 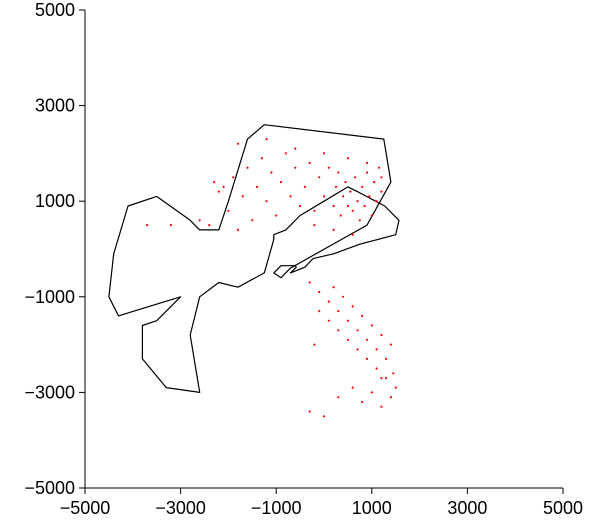 What do you see at coordinates (55, 10) in the screenshot?
I see `y-tick-label: 5000` at bounding box center [55, 10].